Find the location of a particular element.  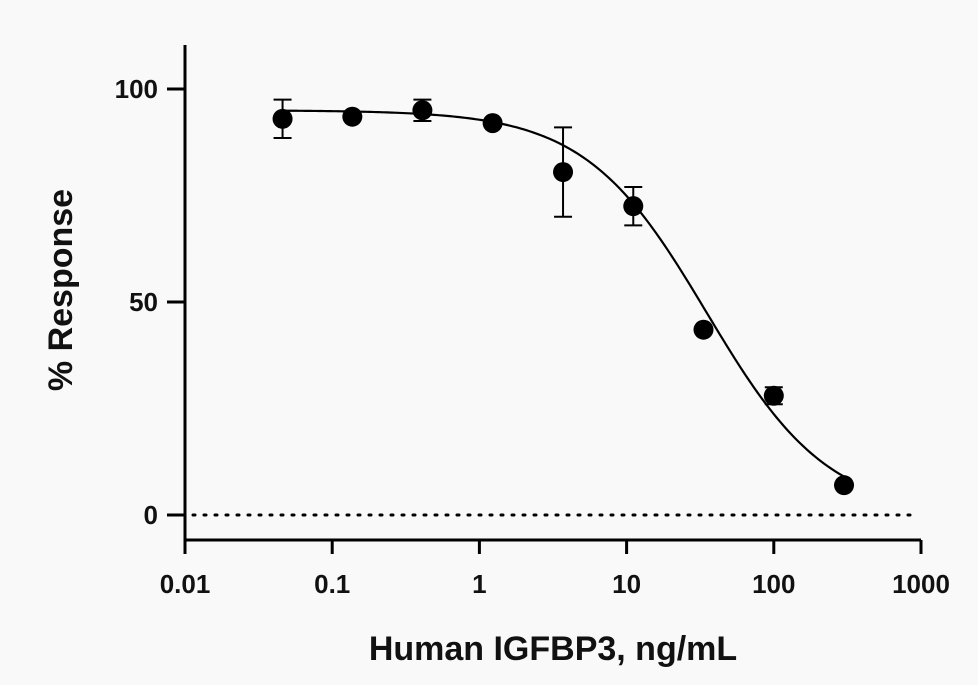

y-tick-label: 0 is located at coordinates (151, 515).